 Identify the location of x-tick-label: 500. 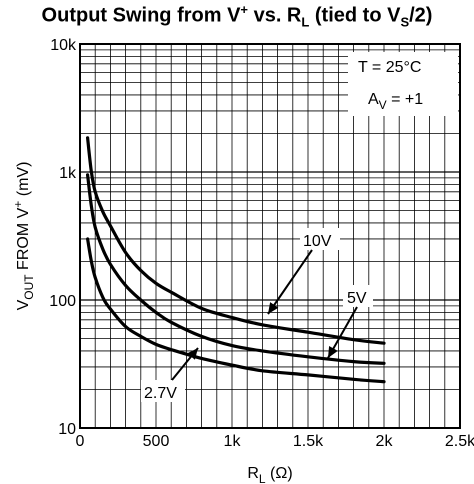
(156, 441).